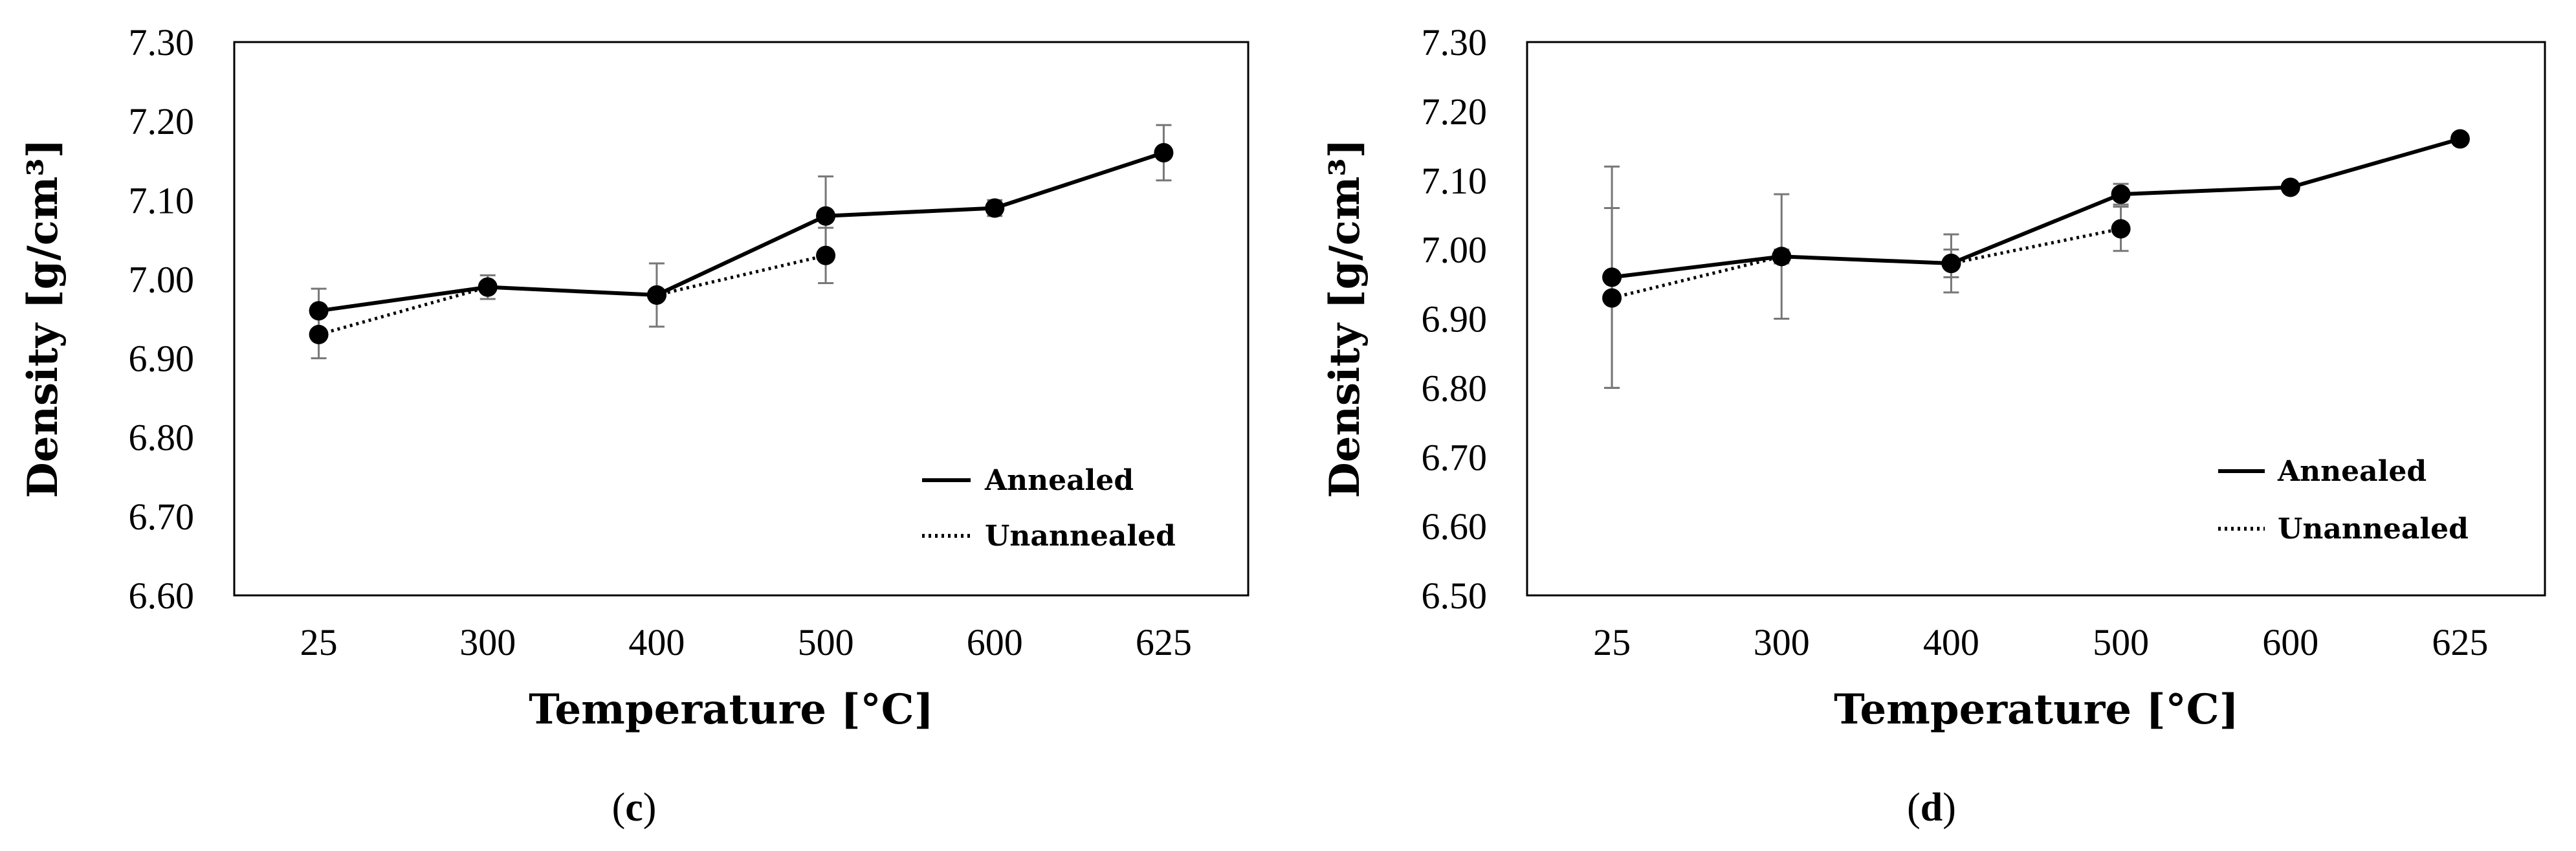 The height and width of the screenshot is (851, 2576). What do you see at coordinates (2352, 472) in the screenshot?
I see `panel-d-legend-annealed-label: Annealed` at bounding box center [2352, 472].